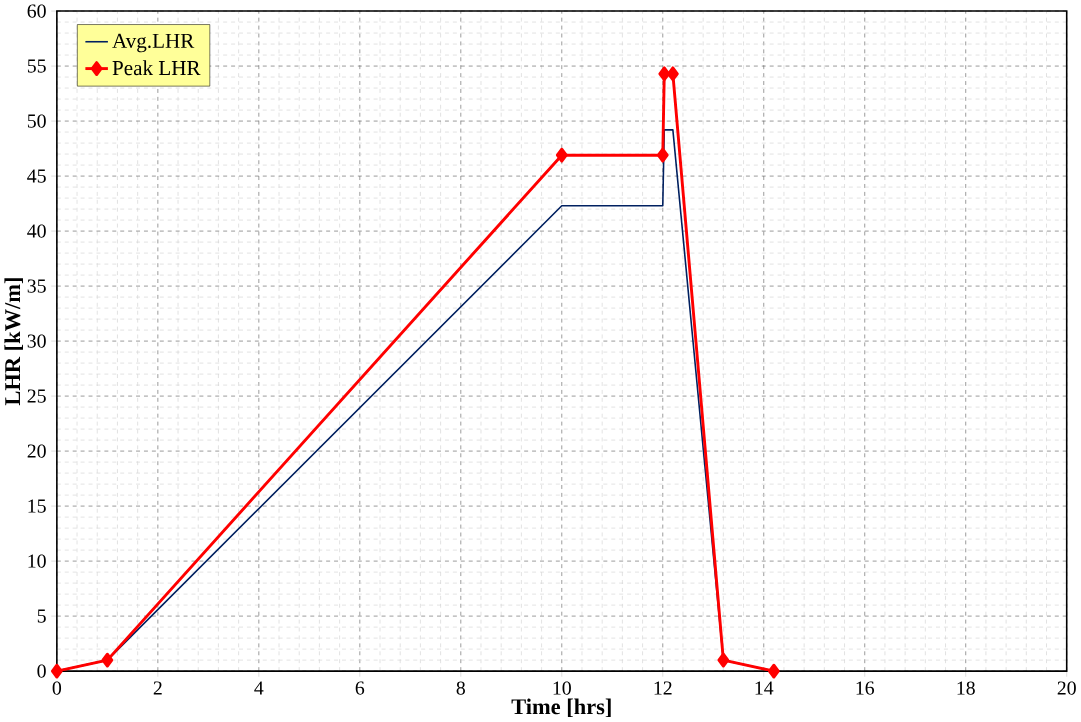 The image size is (1081, 722). What do you see at coordinates (663, 688) in the screenshot?
I see `x-tick-label: 12` at bounding box center [663, 688].